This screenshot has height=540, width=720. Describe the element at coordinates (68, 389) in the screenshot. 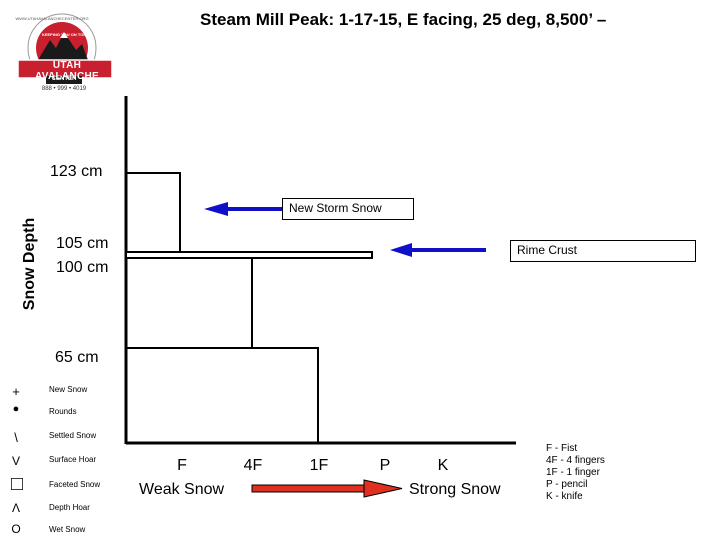

I see `legend-label-new-snow: New Snow` at that location.